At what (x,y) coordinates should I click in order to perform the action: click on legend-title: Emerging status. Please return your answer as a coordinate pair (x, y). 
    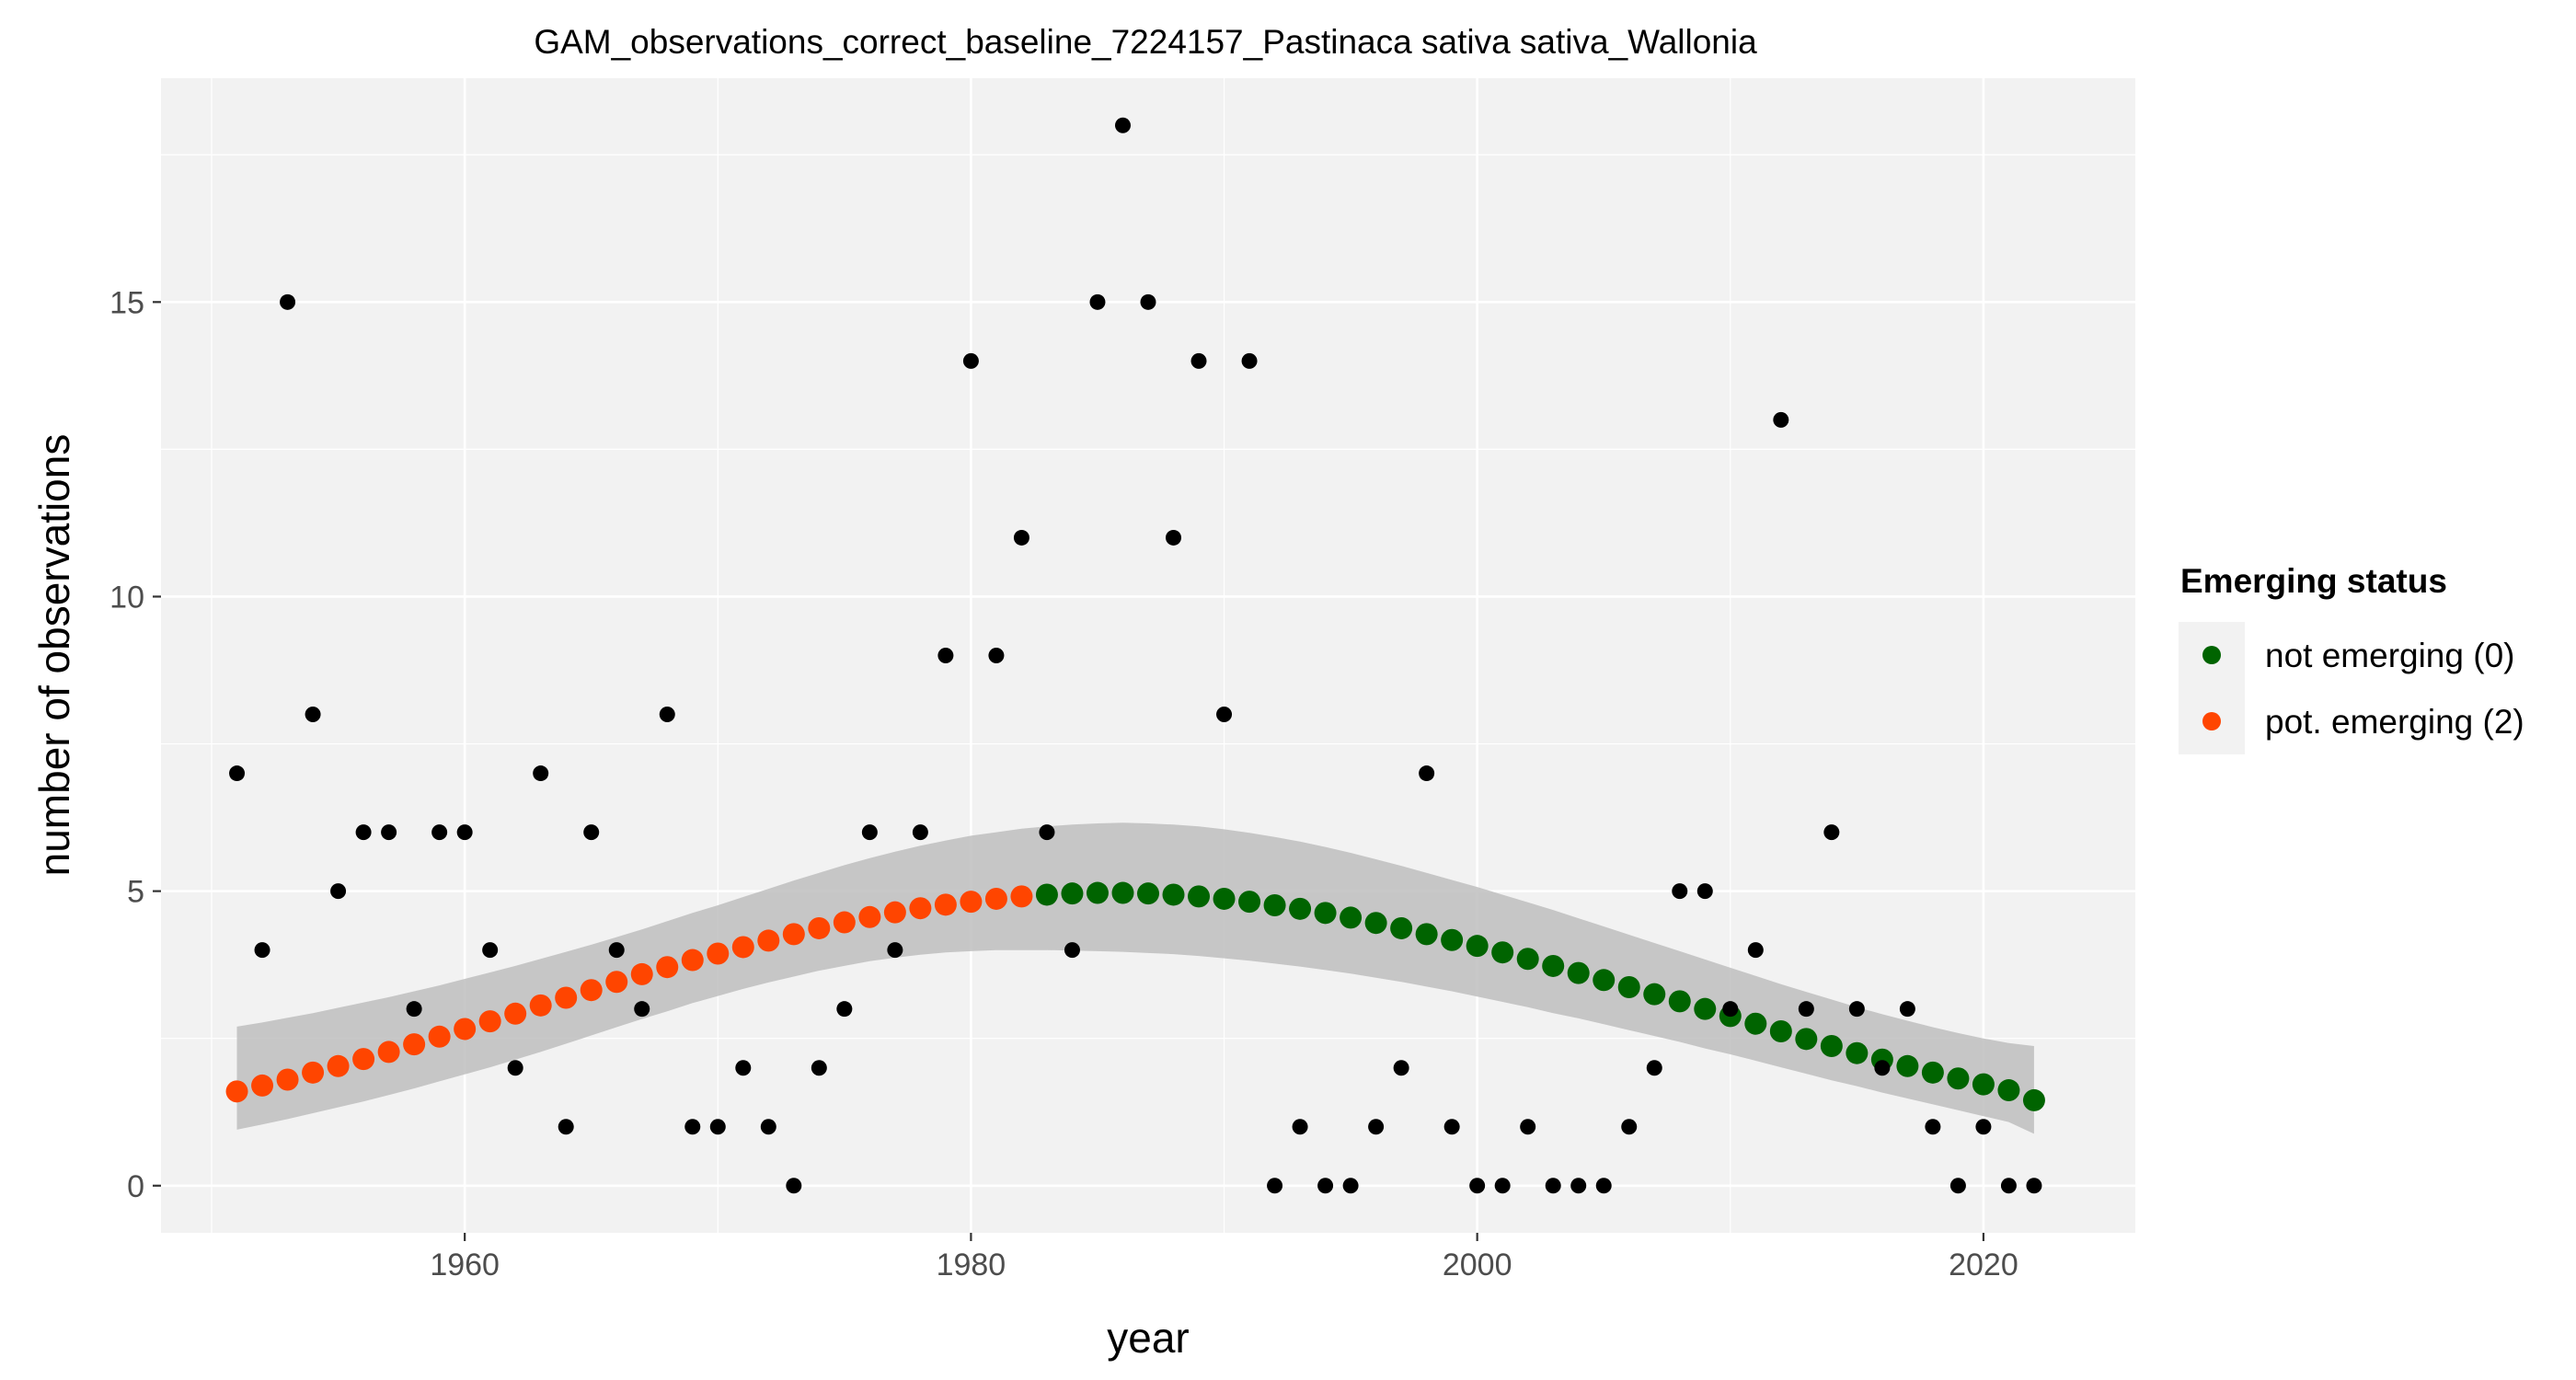
    Looking at the image, I should click on (2313, 581).